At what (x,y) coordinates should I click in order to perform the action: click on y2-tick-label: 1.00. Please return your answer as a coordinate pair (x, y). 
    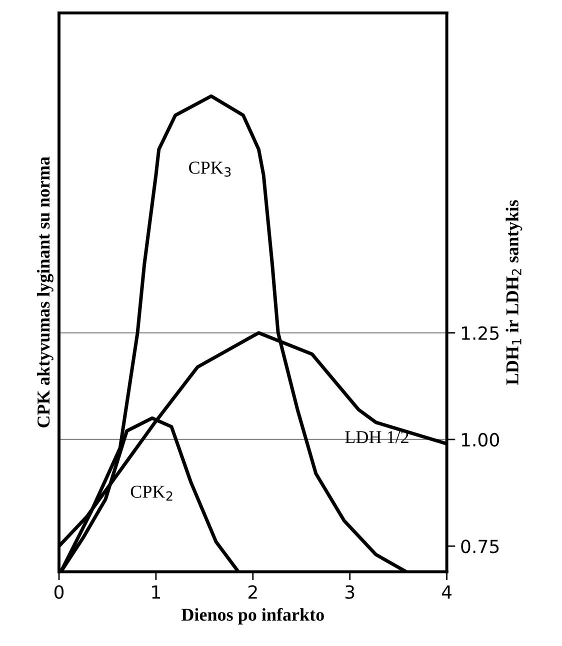
    Looking at the image, I should click on (480, 439).